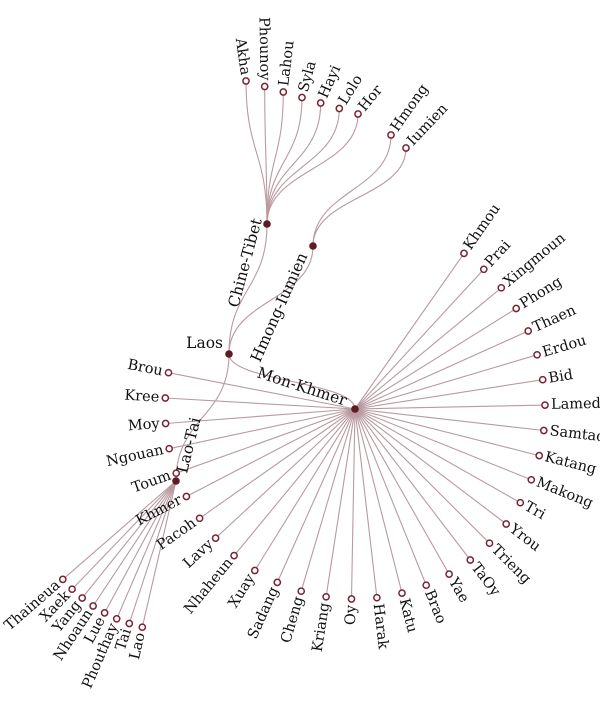 Image resolution: width=600 pixels, height=709 pixels. I want to click on link-mon-khmer-xuay, so click(305, 489).